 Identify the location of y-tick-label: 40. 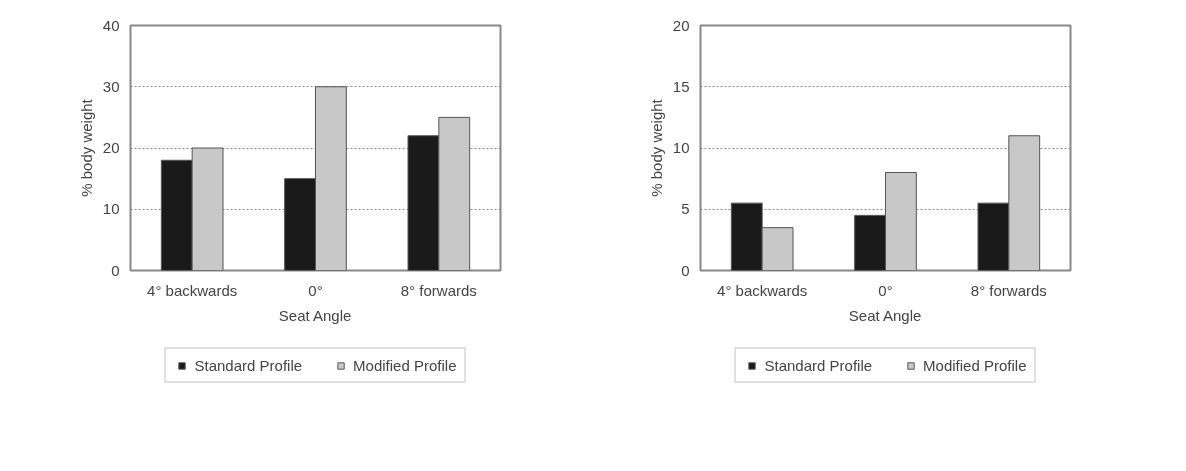
(111, 25).